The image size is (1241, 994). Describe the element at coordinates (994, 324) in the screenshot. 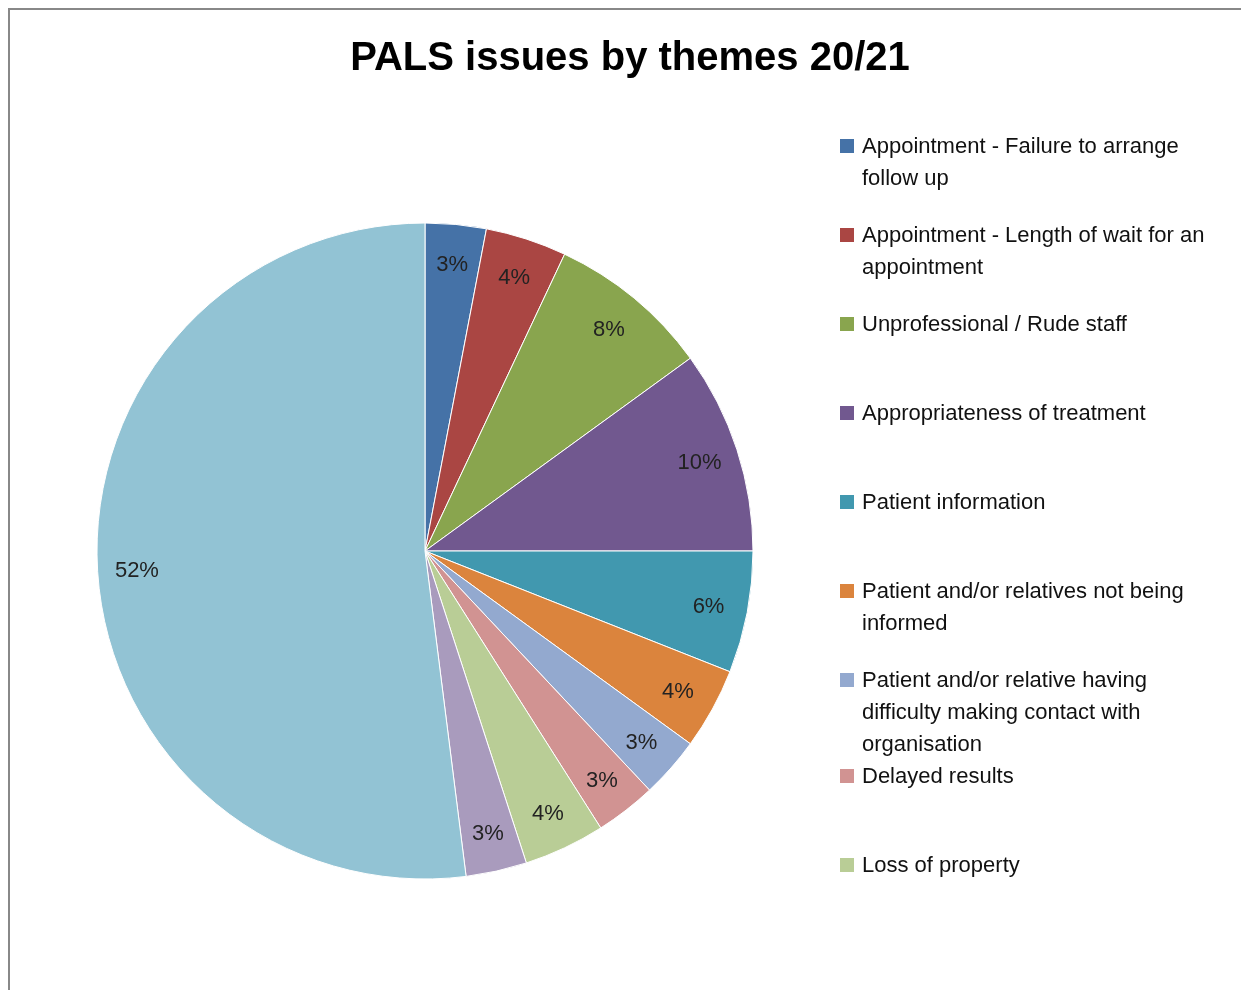

I see `legend-label: Unprofessional / Rude staff` at that location.